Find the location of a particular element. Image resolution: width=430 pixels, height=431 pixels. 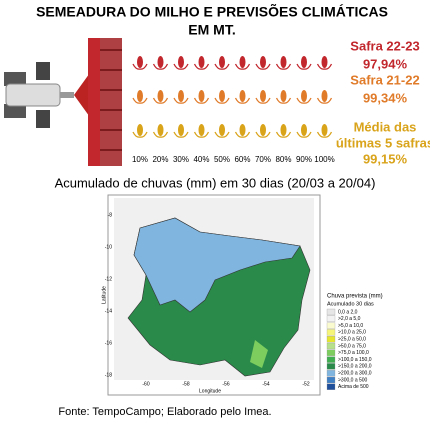

legend-title: Chuva prevista (mm) is located at coordinates (355, 297).